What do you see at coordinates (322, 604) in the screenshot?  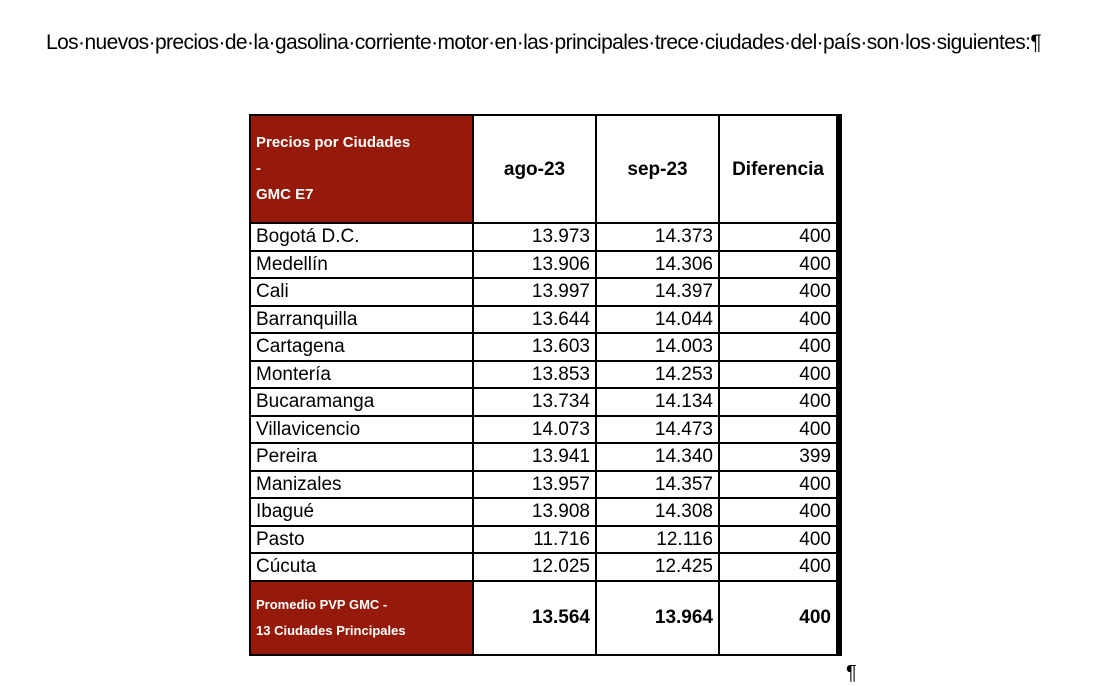 I see `label-line: Promedio PVP GMC -` at bounding box center [322, 604].